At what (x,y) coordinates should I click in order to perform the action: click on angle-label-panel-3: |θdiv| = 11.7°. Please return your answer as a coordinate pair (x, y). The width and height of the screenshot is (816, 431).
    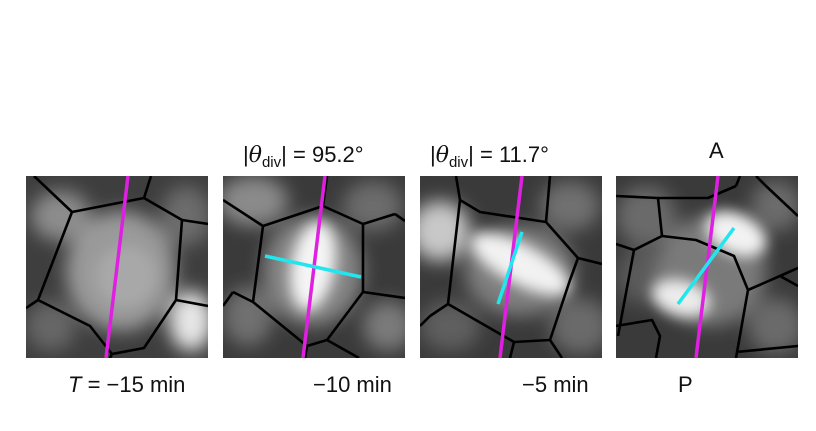
    Looking at the image, I should click on (489, 159).